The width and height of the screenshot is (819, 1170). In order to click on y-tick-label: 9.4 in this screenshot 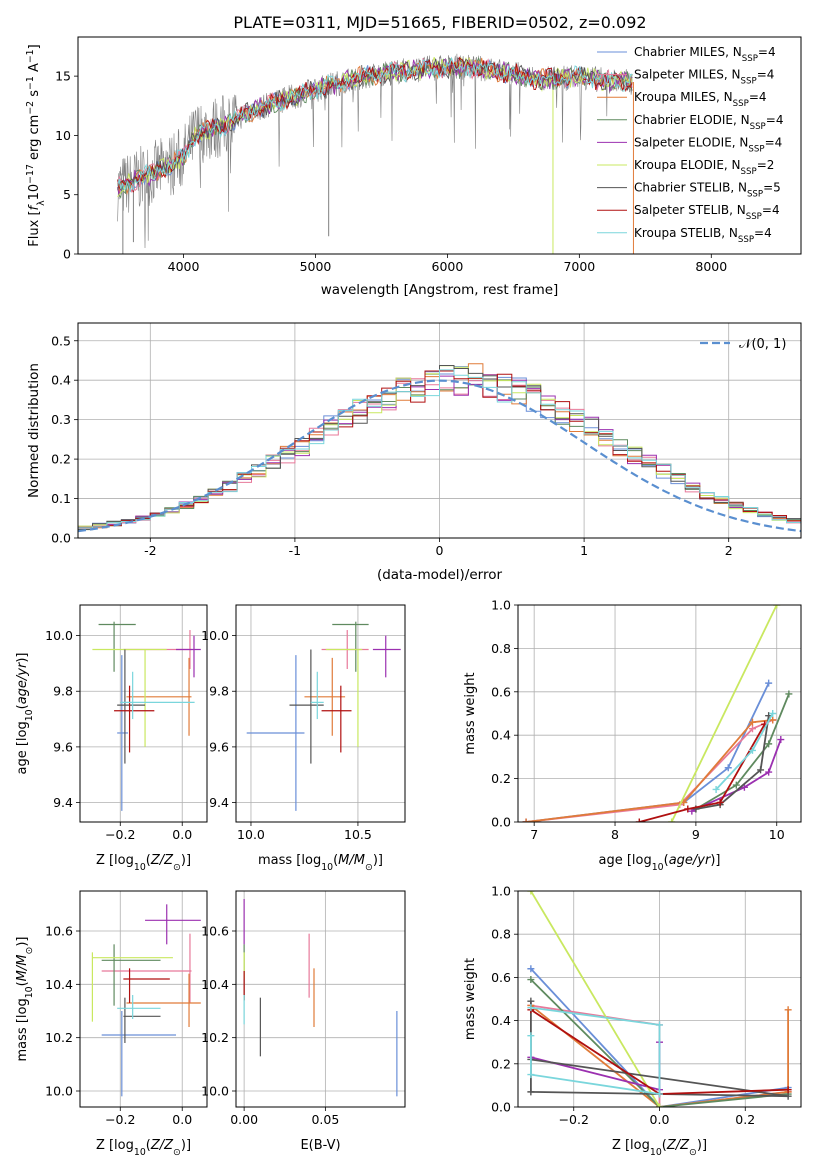, I will do `click(219, 802)`.